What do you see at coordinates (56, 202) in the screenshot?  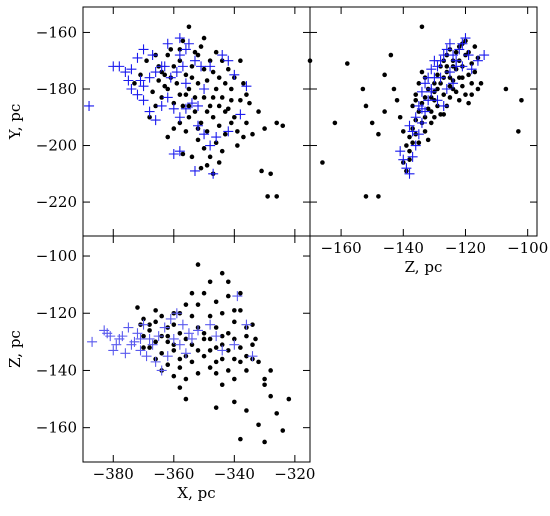 I see `y-tick-label: −220` at bounding box center [56, 202].